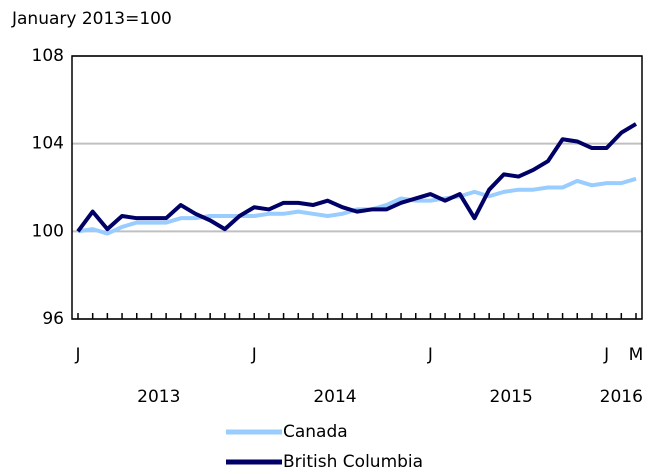  Describe the element at coordinates (158, 397) in the screenshot. I see `year-label: 2013` at that location.